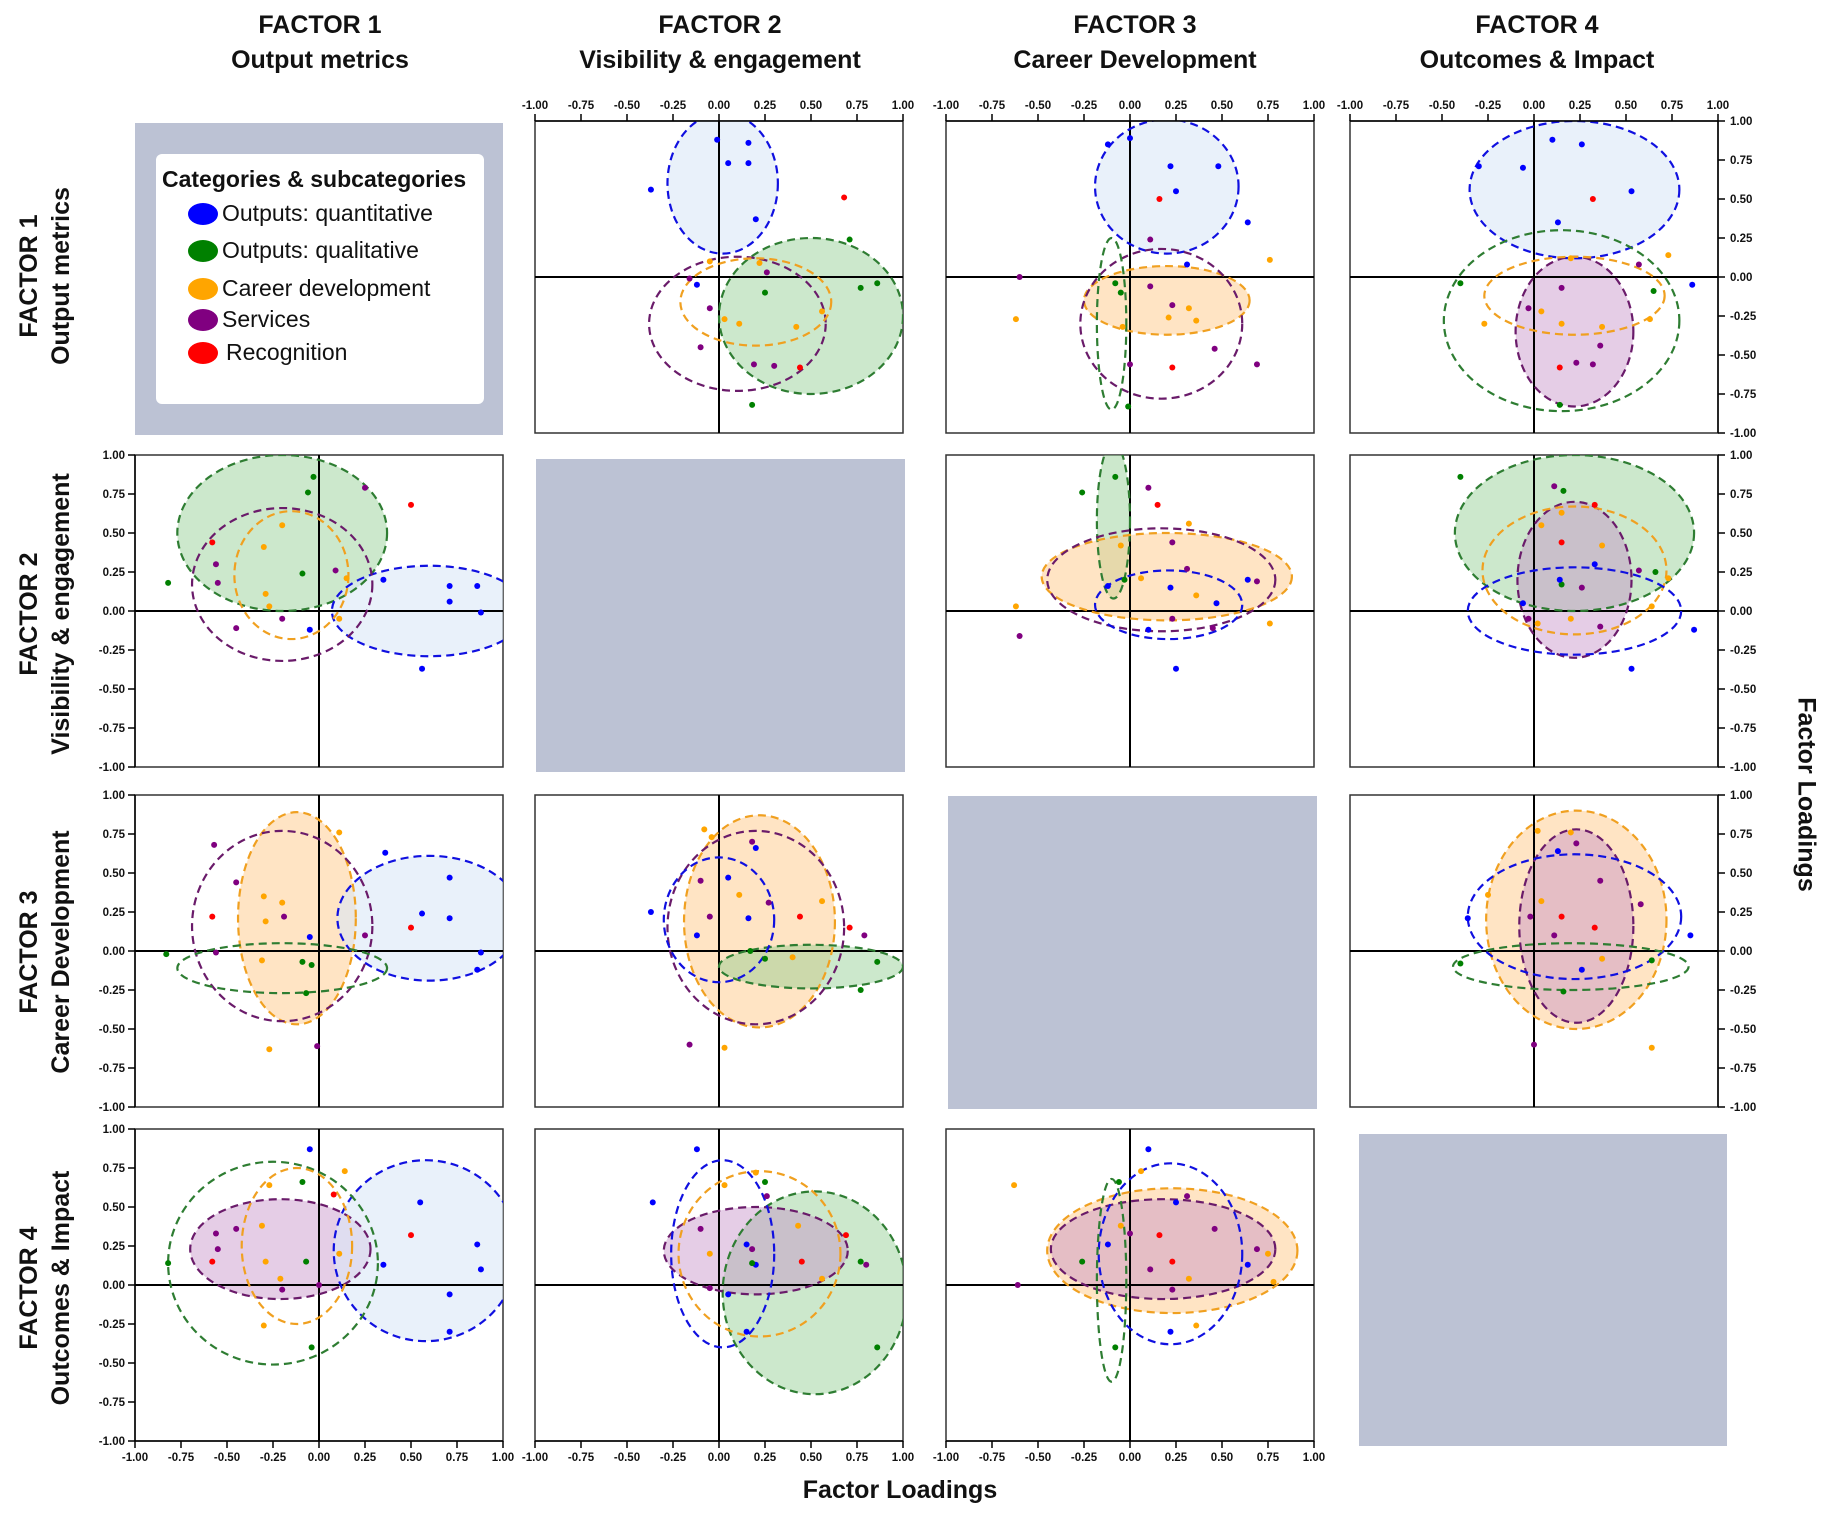 Image resolution: width=1823 pixels, height=1516 pixels. I want to click on left-axis-row-4: -1.00 -0.75 -0.50 -0.25 0.00 0.25 0.50 0.75 1.00, so click(117, 1286).